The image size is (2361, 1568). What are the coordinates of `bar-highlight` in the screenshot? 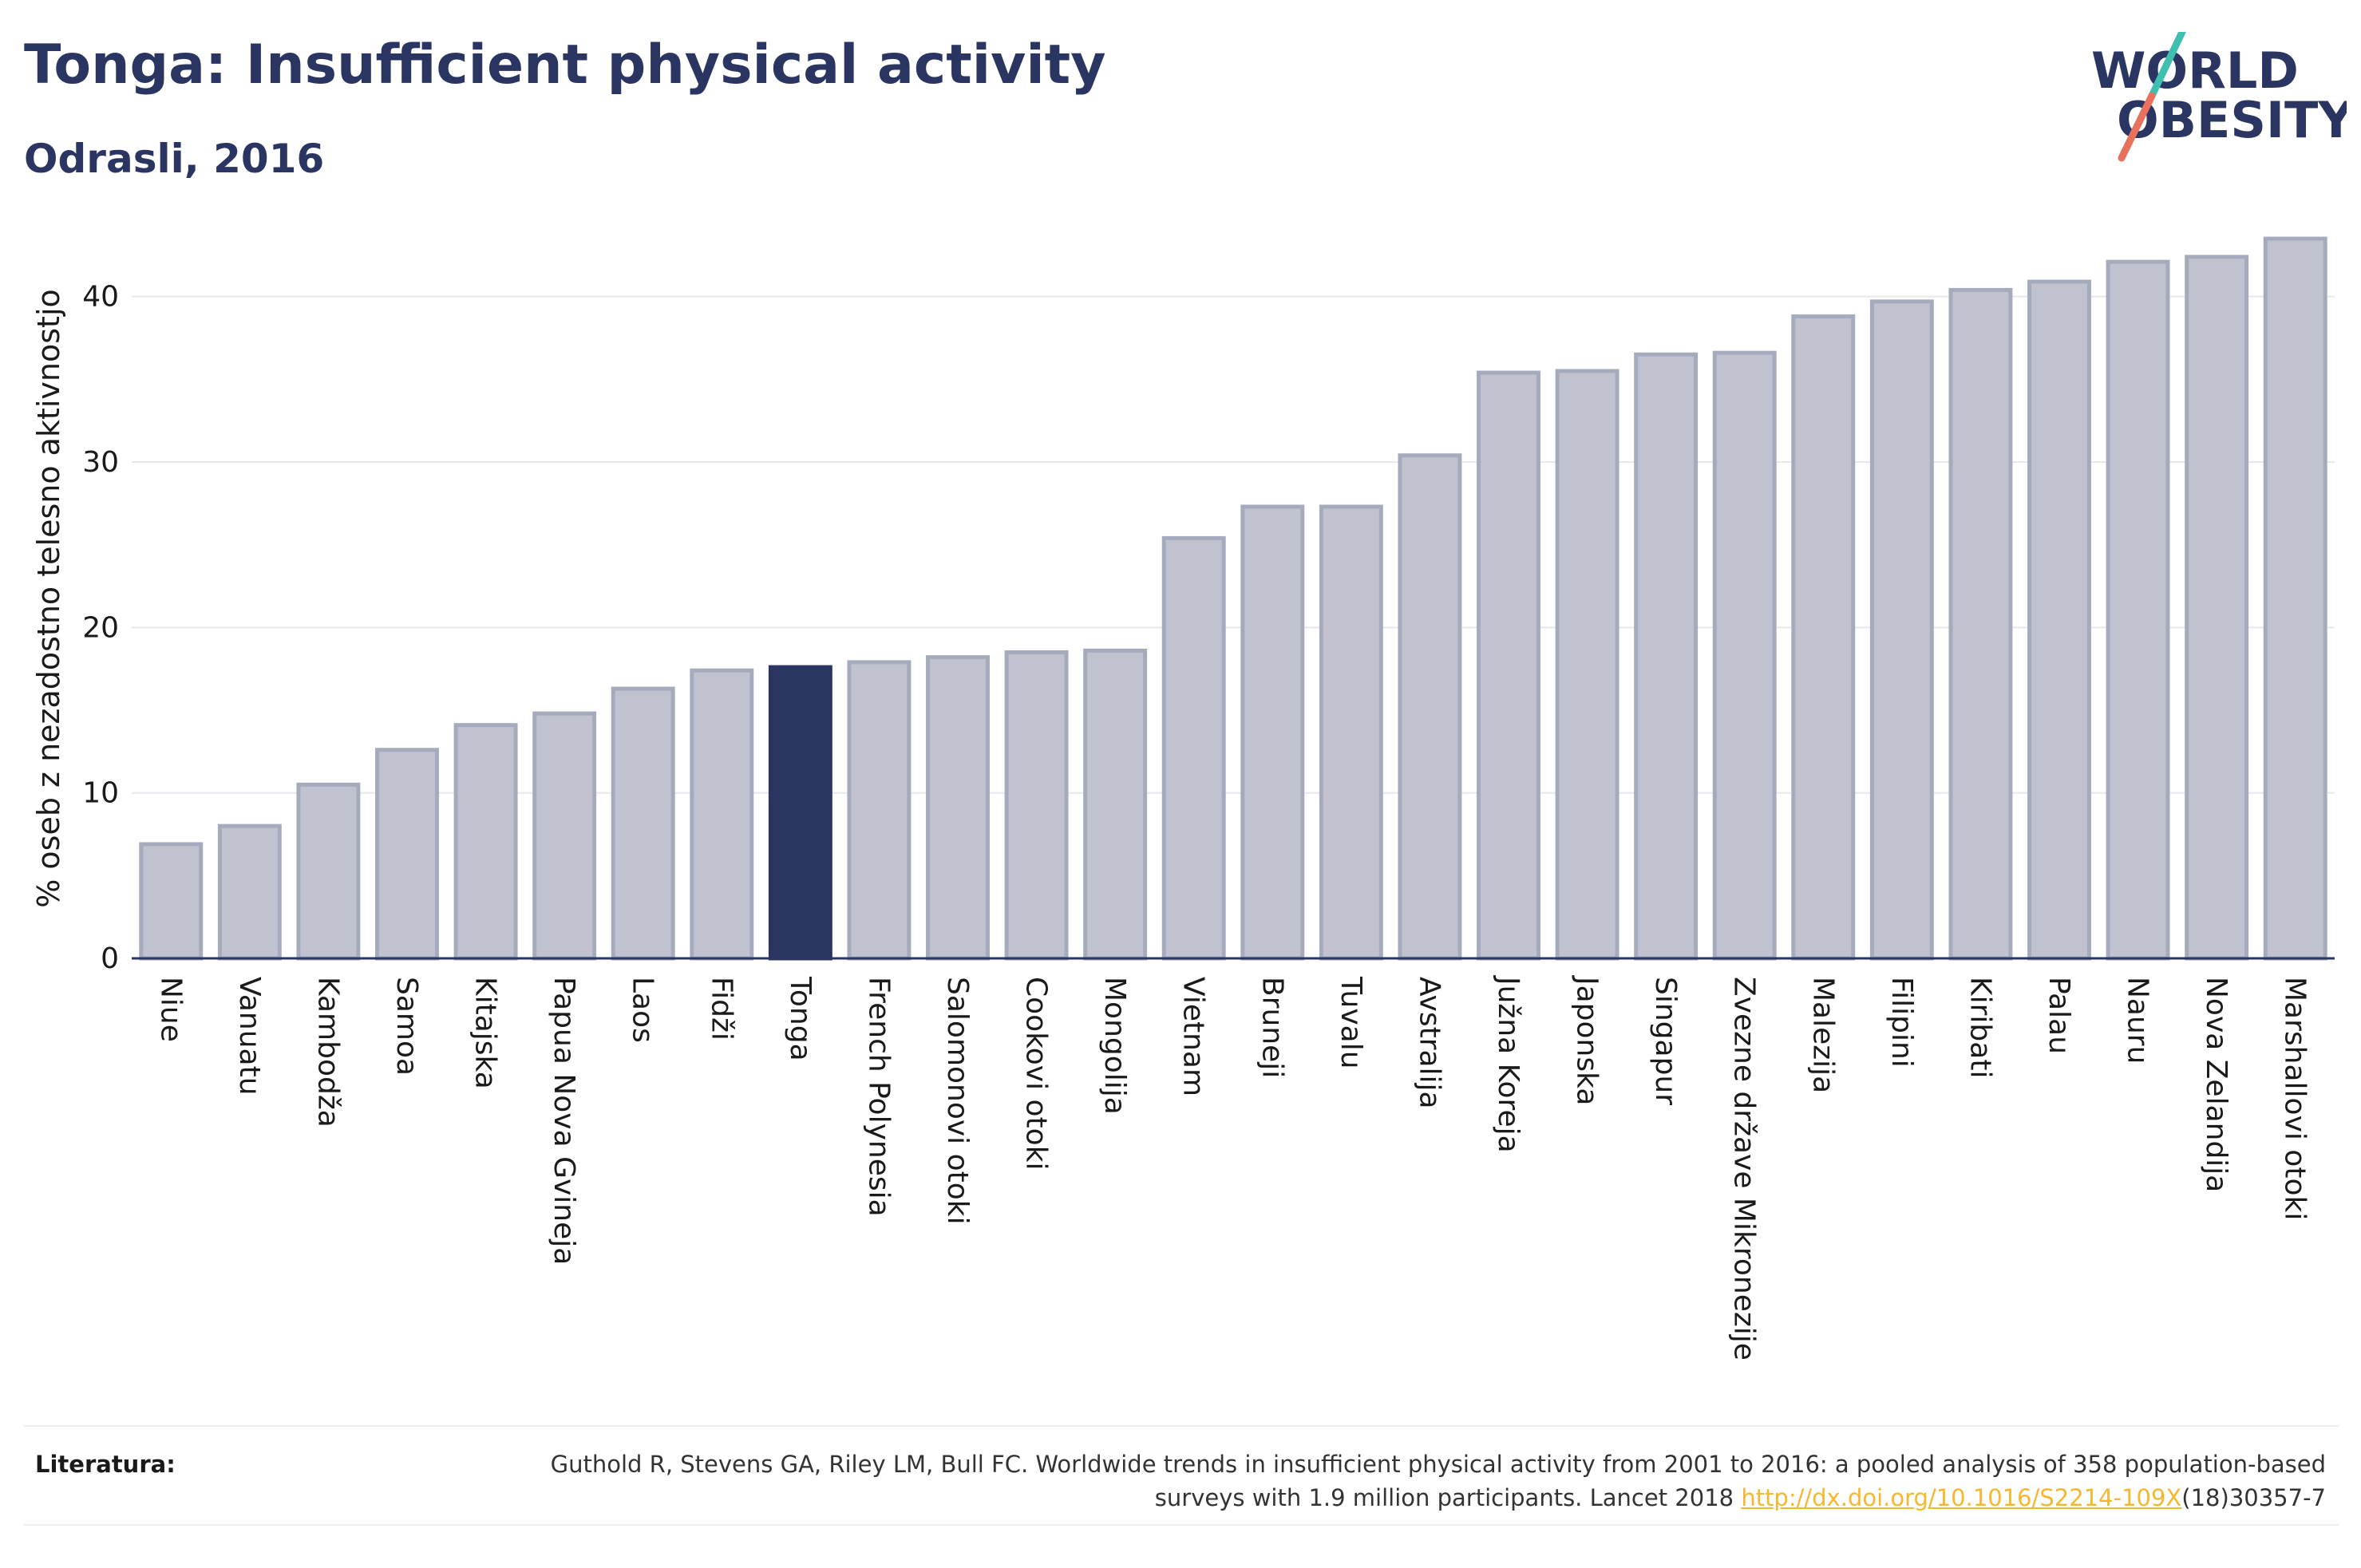 It's located at (800, 813).